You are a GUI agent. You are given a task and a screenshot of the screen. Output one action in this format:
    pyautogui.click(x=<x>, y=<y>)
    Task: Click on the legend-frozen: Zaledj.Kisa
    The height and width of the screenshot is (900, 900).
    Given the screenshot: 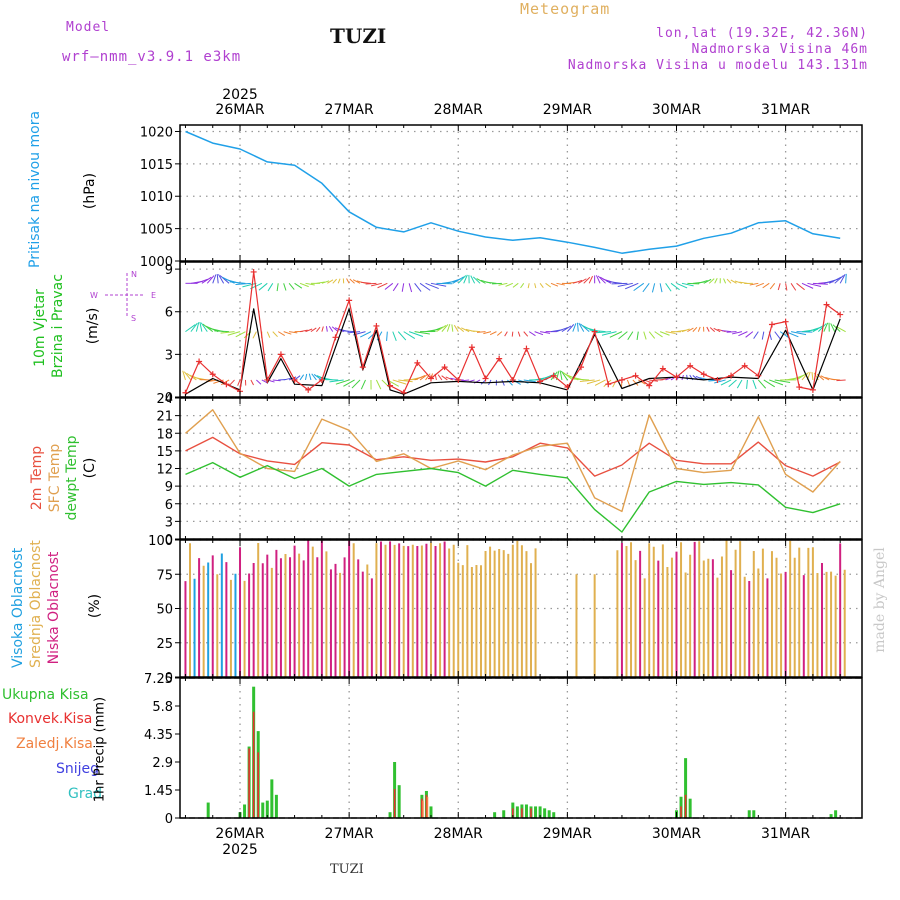 What is the action you would take?
    pyautogui.click(x=54, y=744)
    